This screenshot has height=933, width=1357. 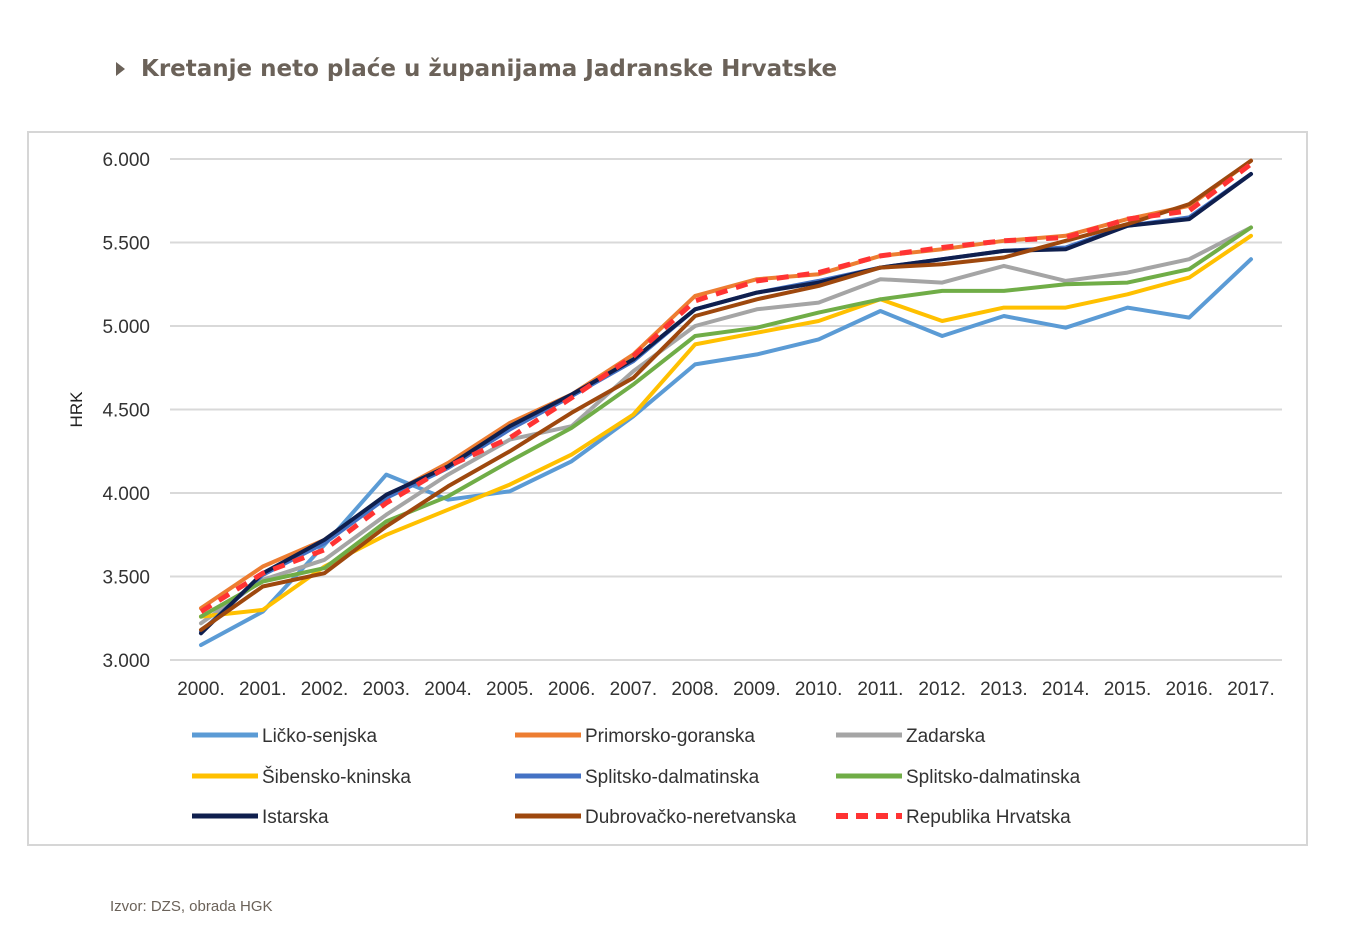 I want to click on x-tick-label: 2003., so click(x=387, y=689).